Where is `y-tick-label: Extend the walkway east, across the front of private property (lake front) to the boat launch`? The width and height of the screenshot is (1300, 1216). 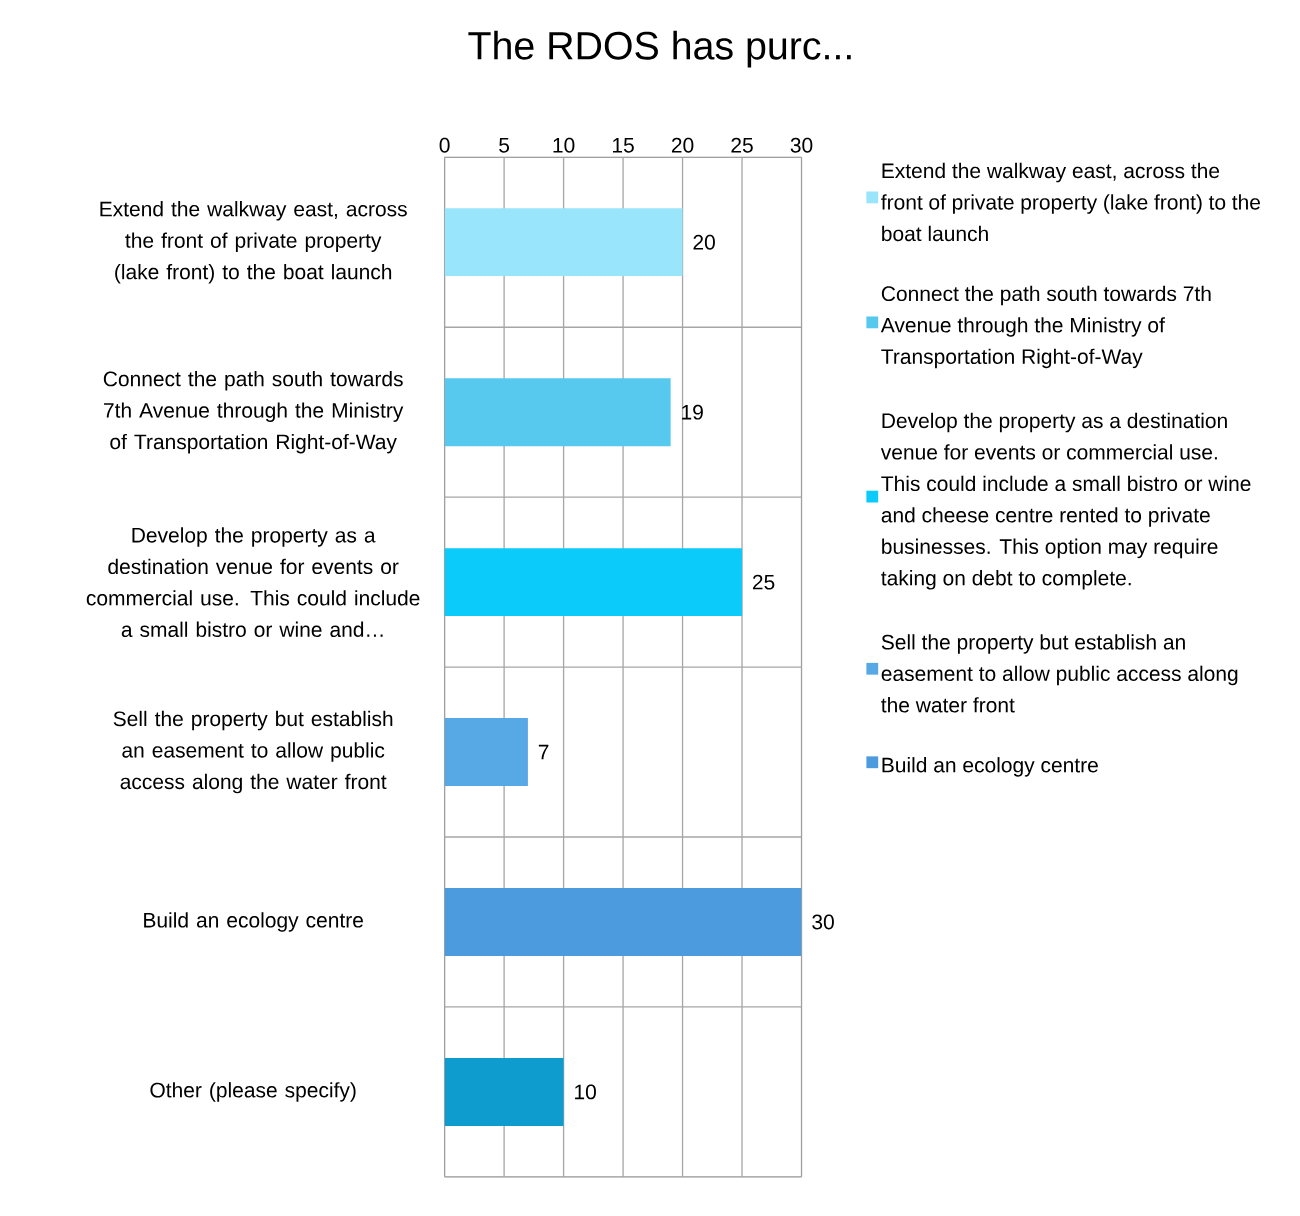 y-tick-label: Extend the walkway east, across the front of private property (lake front) to the boat launch is located at coordinates (253, 242).